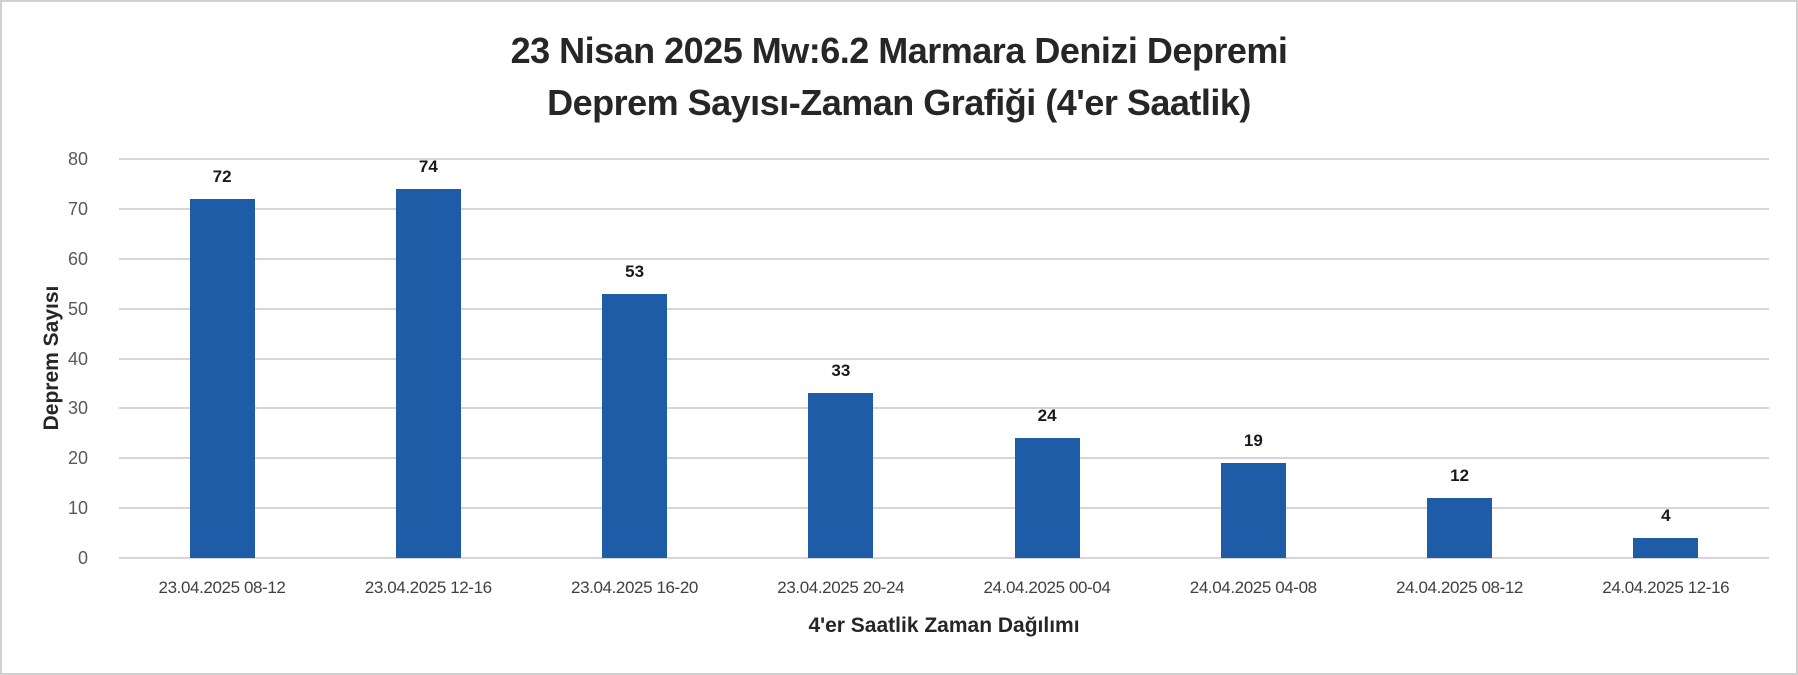 This screenshot has height=675, width=1798. Describe the element at coordinates (1460, 476) in the screenshot. I see `bar-data-label: 12` at that location.